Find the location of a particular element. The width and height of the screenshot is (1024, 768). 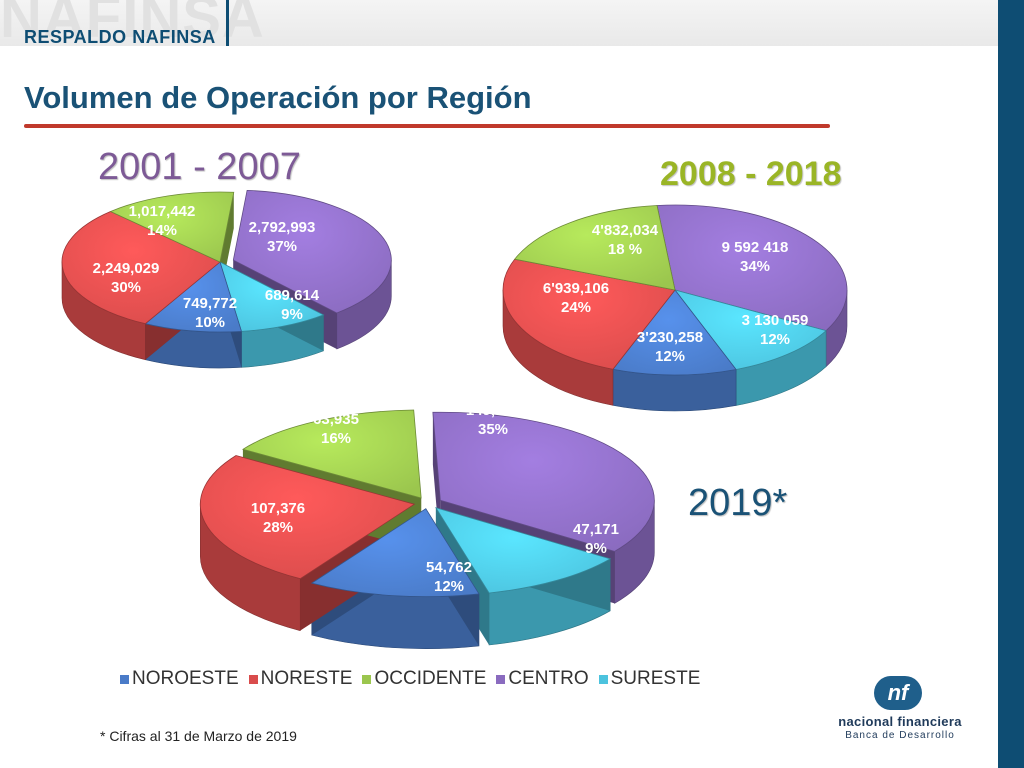

data-label-value: 149,794 is located at coordinates (493, 410).